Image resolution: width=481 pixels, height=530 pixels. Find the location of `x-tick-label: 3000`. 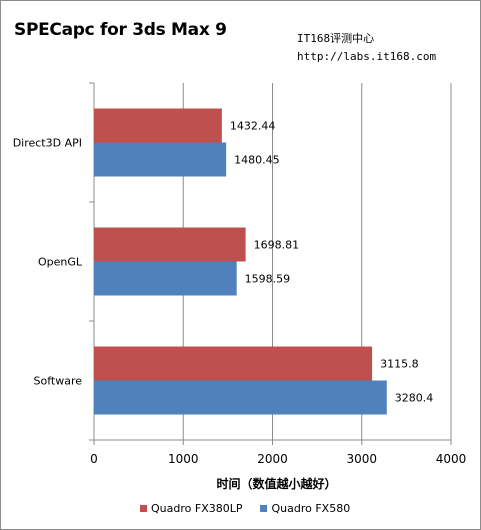

x-tick-label: 3000 is located at coordinates (361, 459).